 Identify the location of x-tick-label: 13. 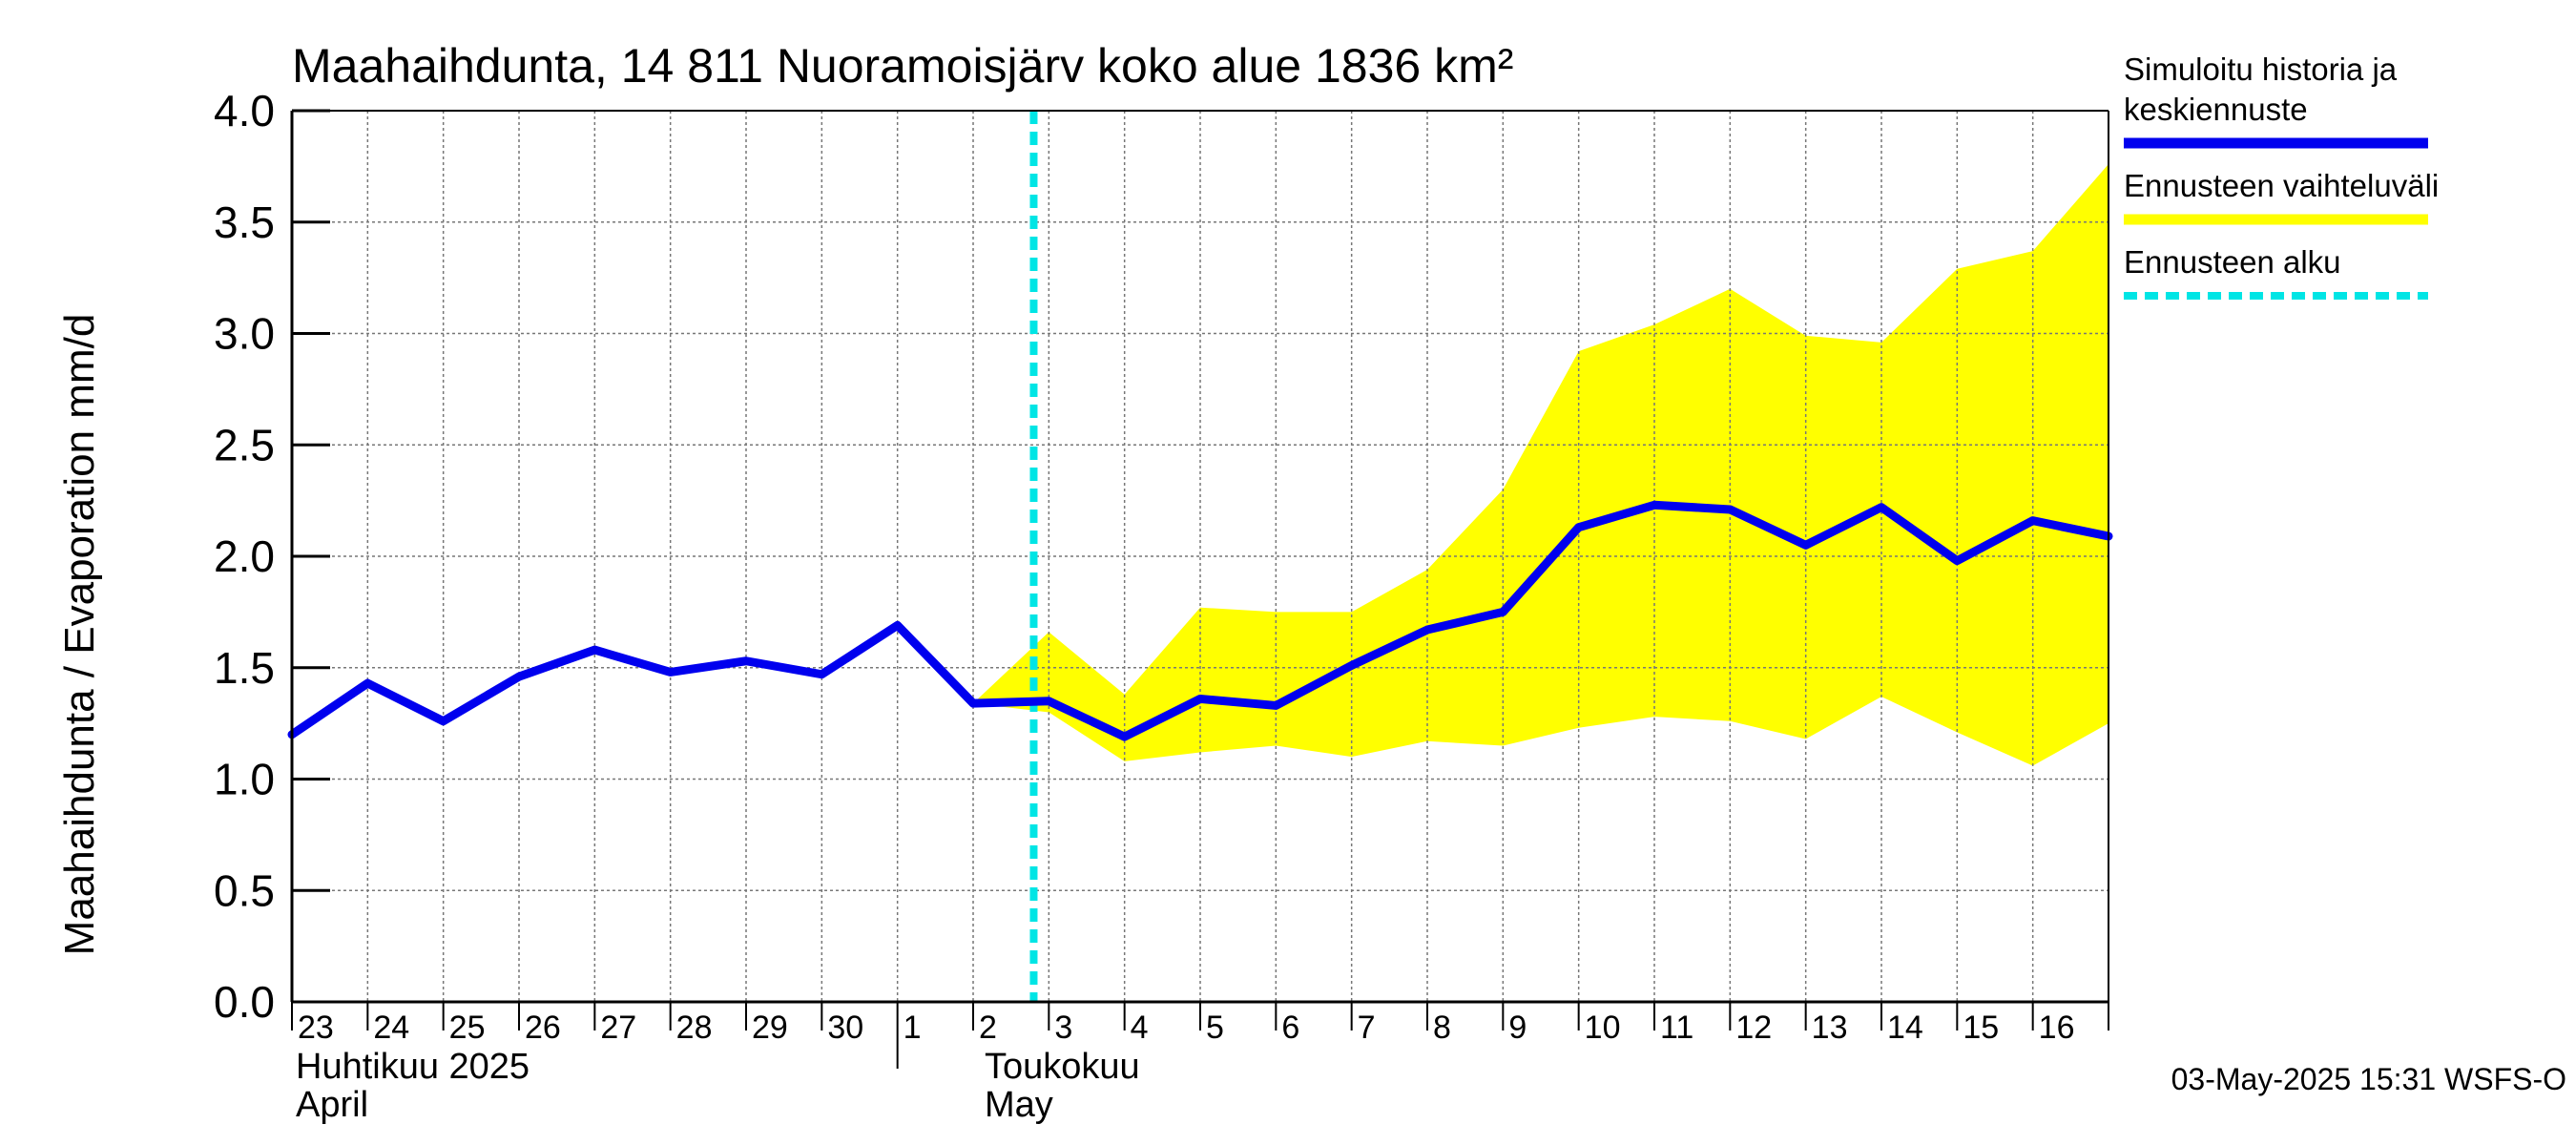
(1830, 1028).